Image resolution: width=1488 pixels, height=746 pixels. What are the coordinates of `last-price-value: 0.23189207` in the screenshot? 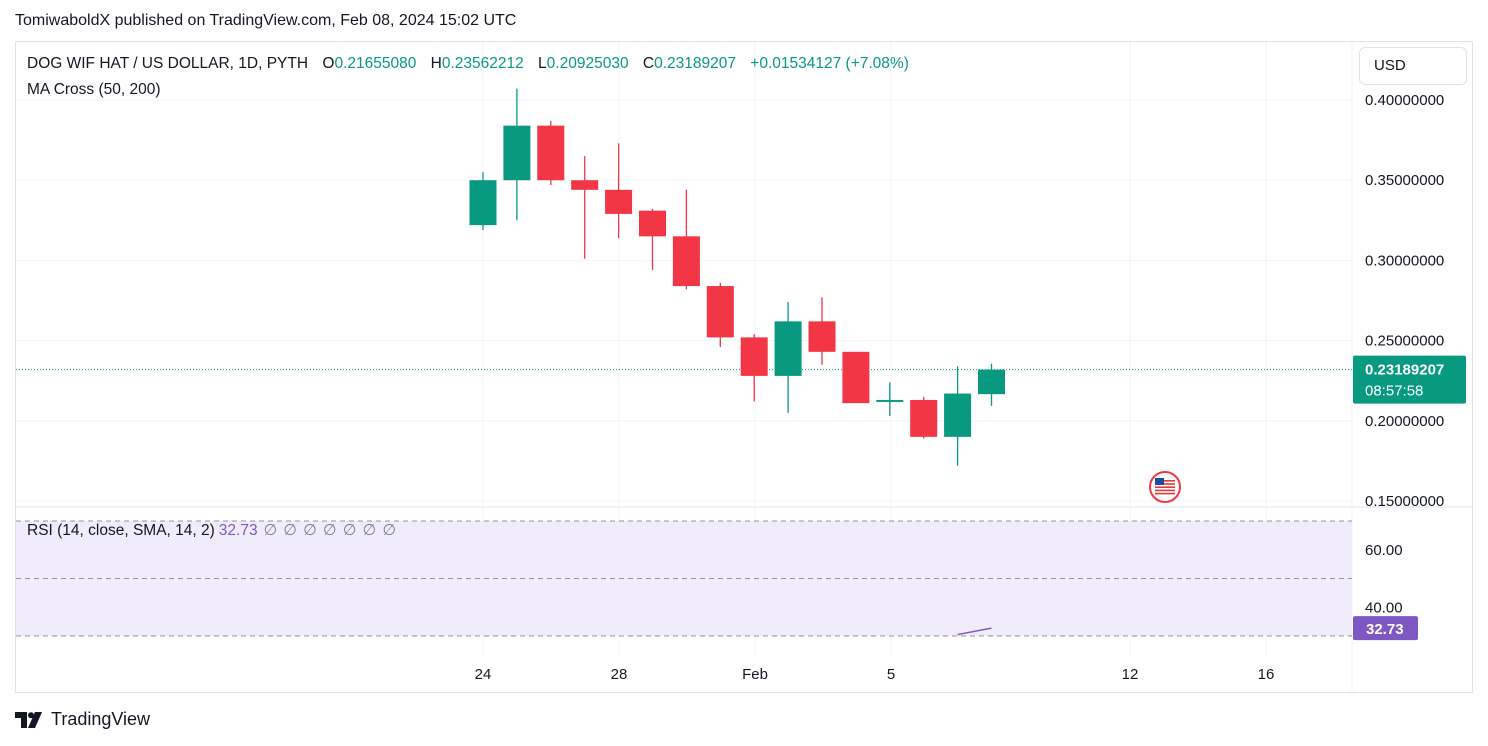 It's located at (1404, 370).